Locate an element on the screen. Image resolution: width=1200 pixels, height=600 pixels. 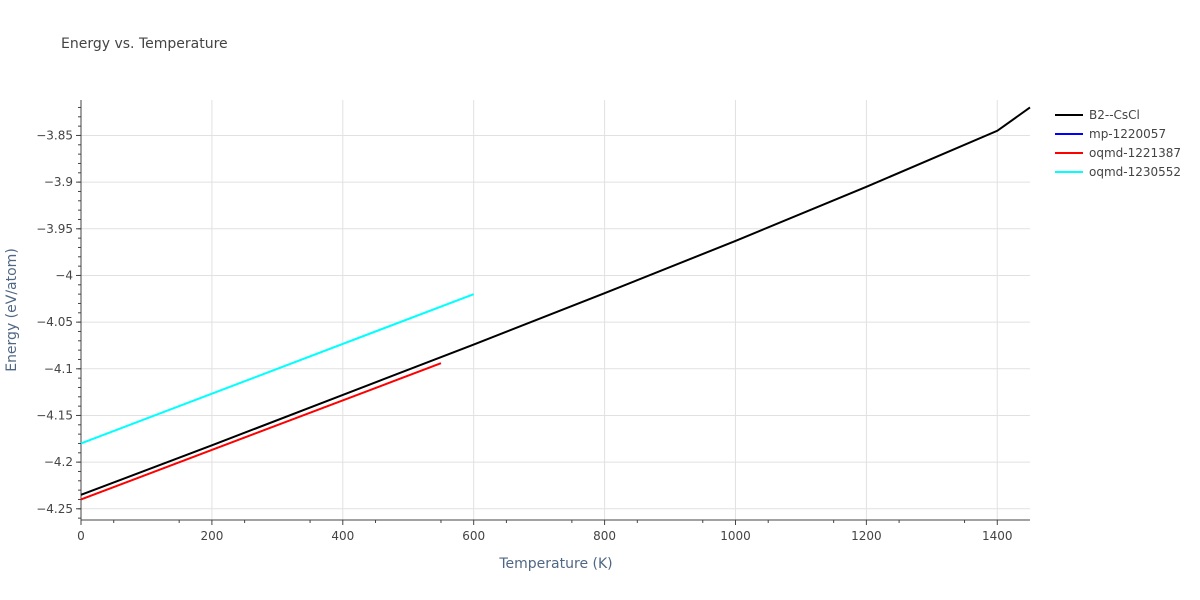
x-ticks: 0 200 400 600 800 1000 1200 1400 is located at coordinates (545, 531).